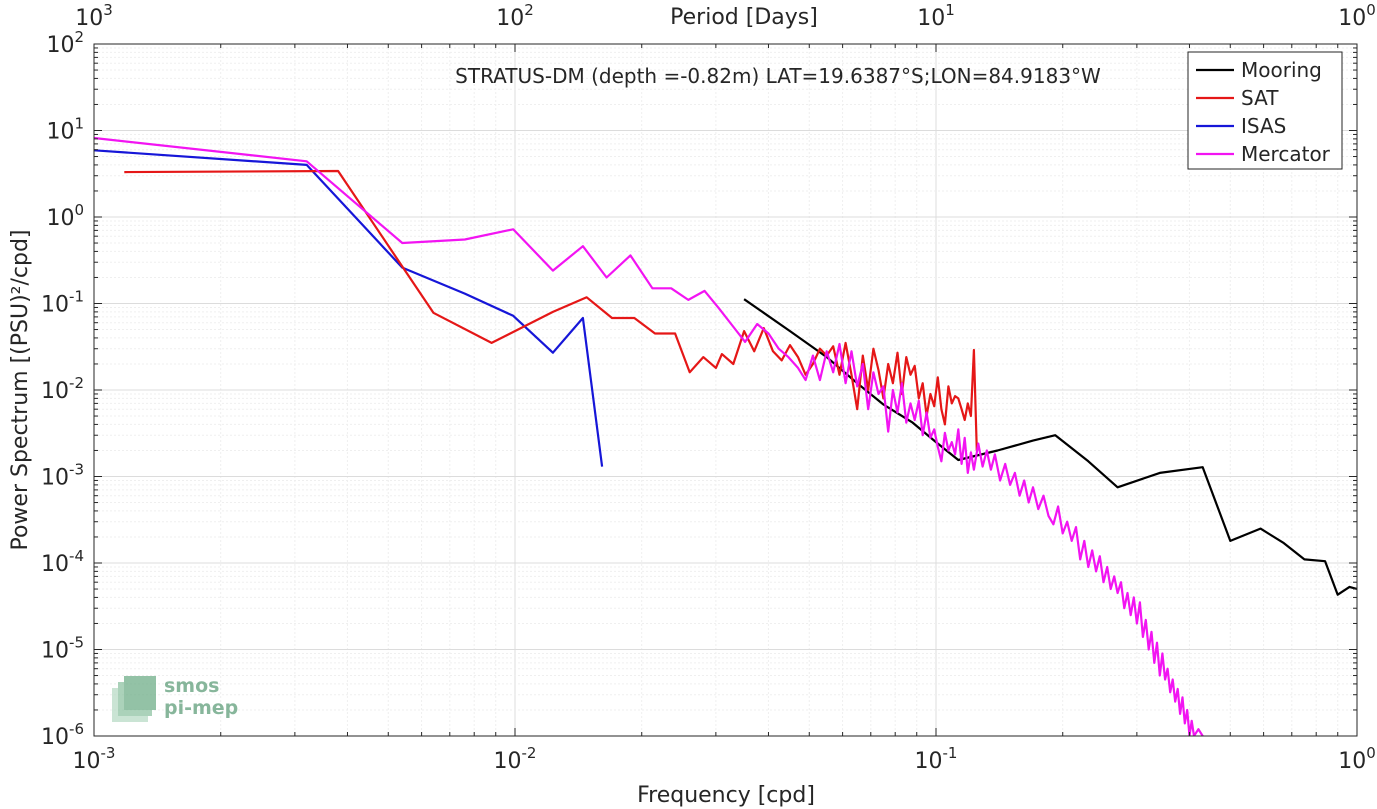 This screenshot has width=1377, height=809. I want to click on top-tick-label: 10⁰, so click(1357, 16).